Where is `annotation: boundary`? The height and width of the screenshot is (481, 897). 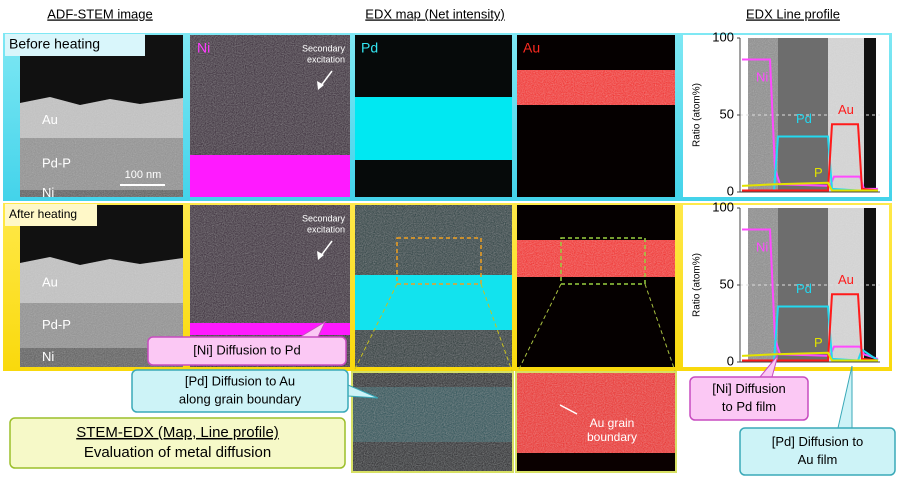
annotation: boundary is located at coordinates (612, 437).